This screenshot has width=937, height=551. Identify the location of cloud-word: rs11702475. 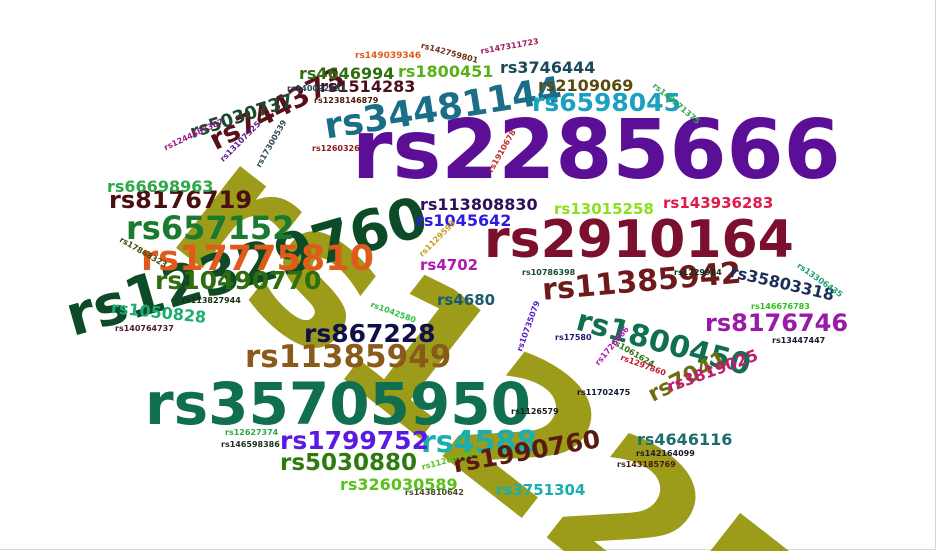
(604, 392).